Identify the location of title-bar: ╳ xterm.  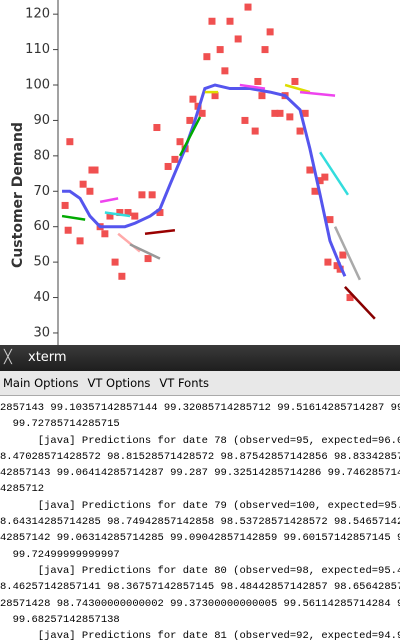
(200, 358).